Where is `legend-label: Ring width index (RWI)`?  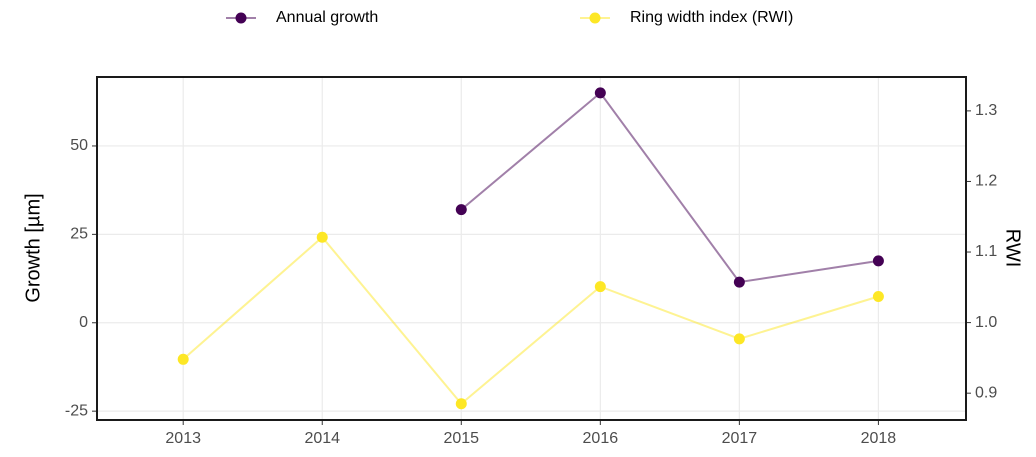 legend-label: Ring width index (RWI) is located at coordinates (711, 17).